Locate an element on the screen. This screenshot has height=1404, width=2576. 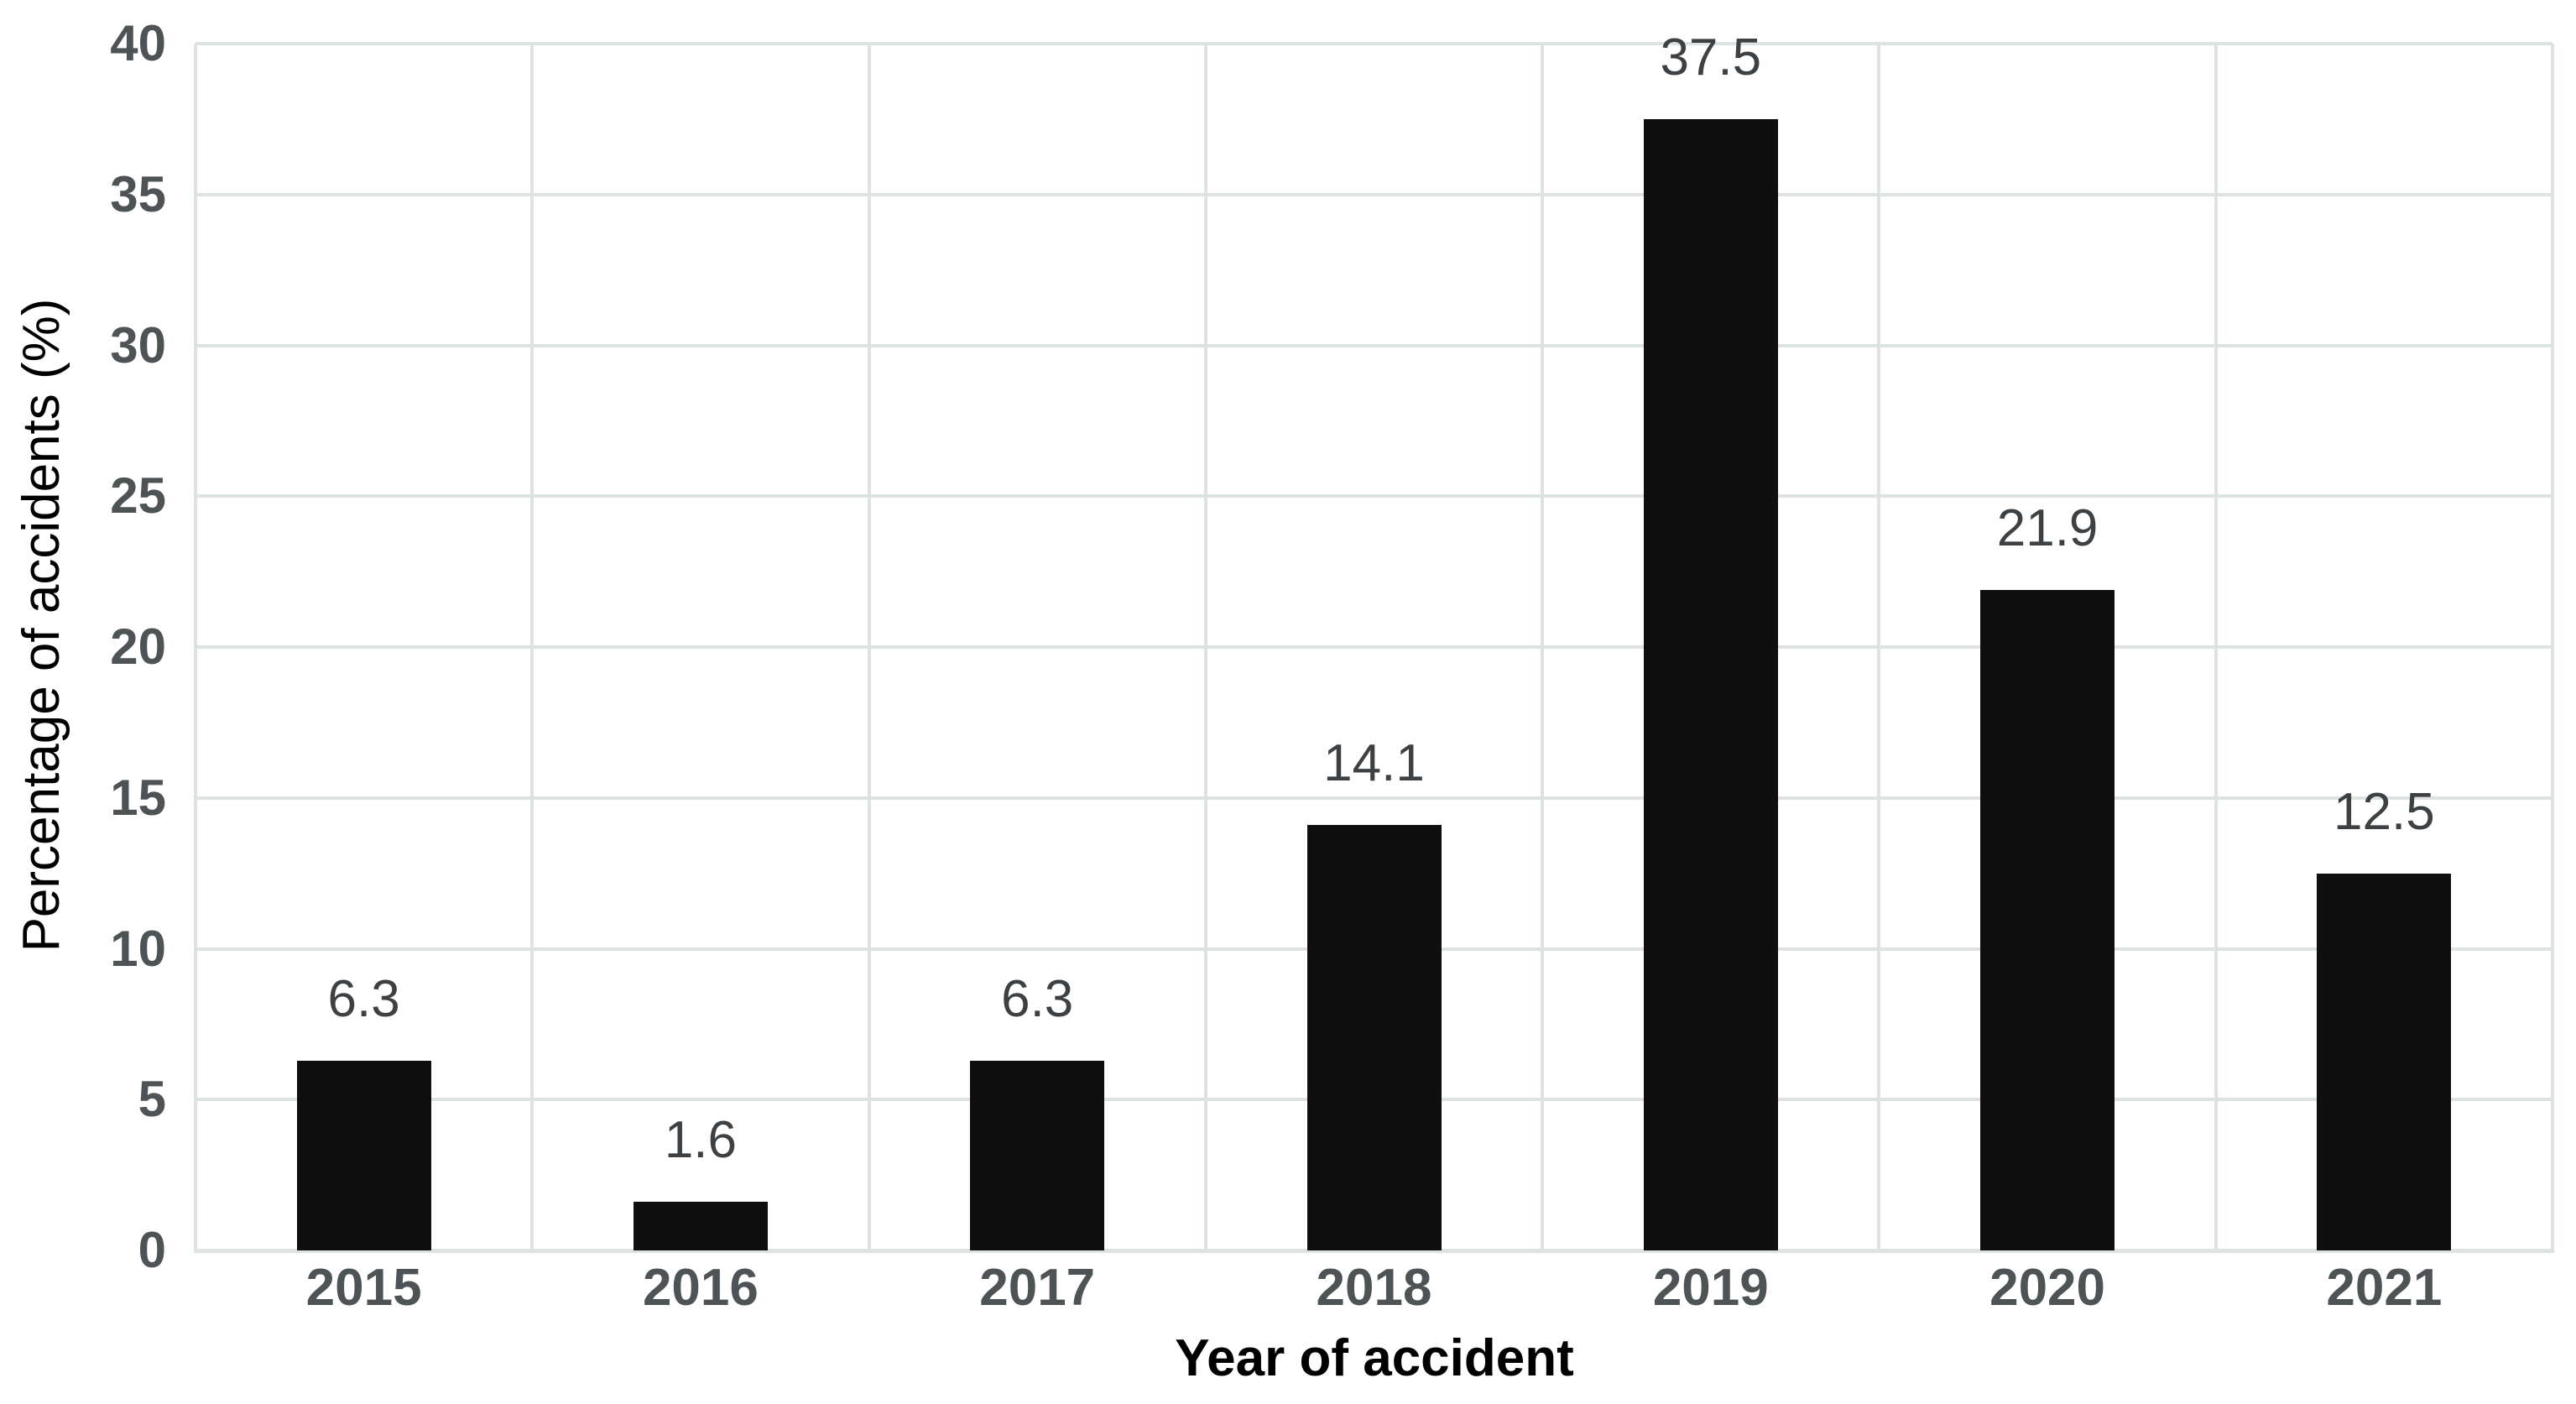
x-tick-label: 2016 is located at coordinates (700, 1288).